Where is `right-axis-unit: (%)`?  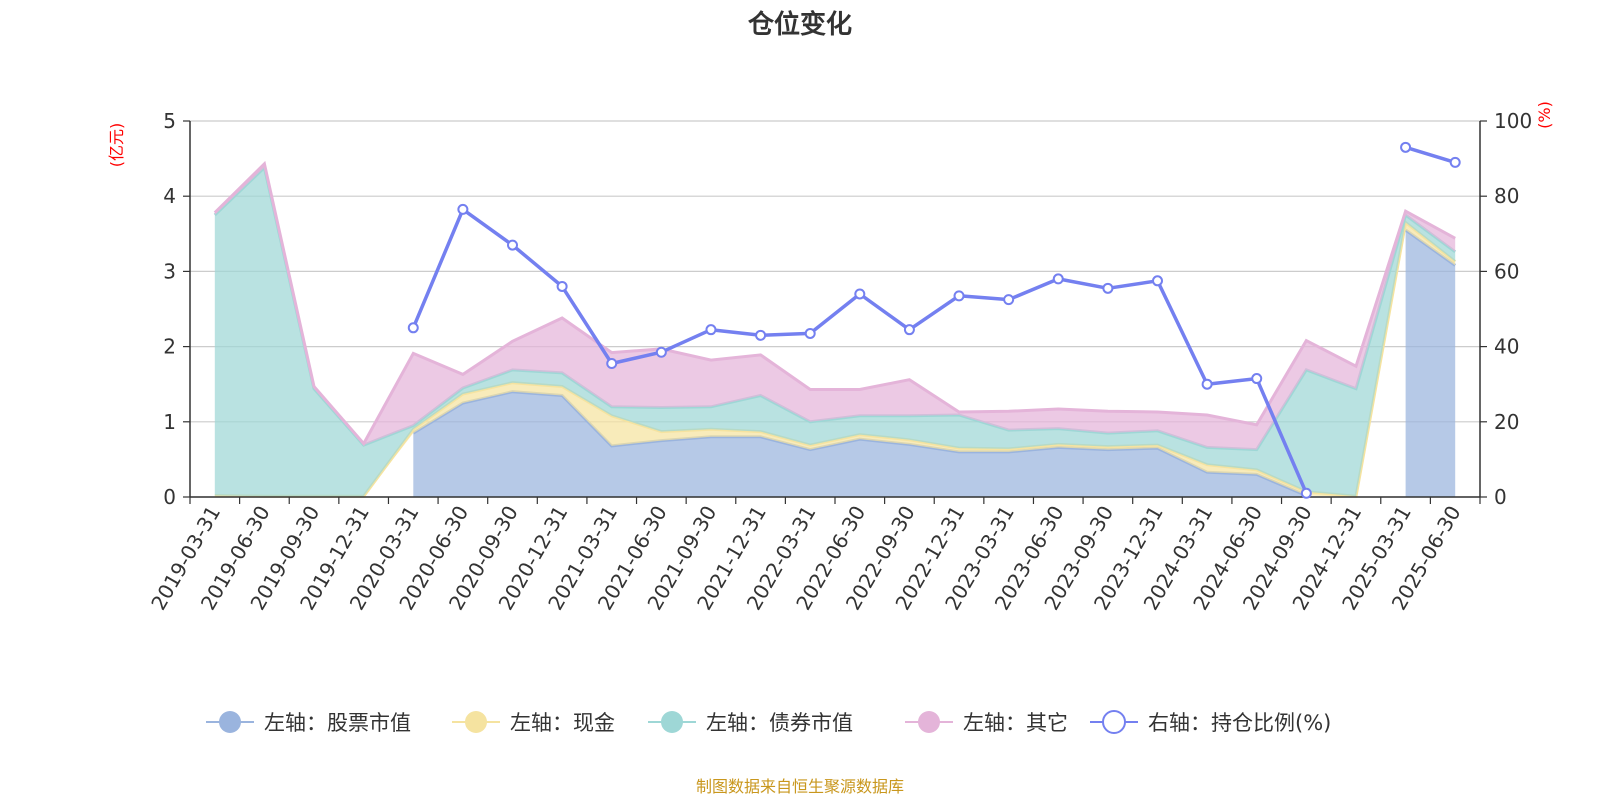 right-axis-unit: (%) is located at coordinates (1544, 115).